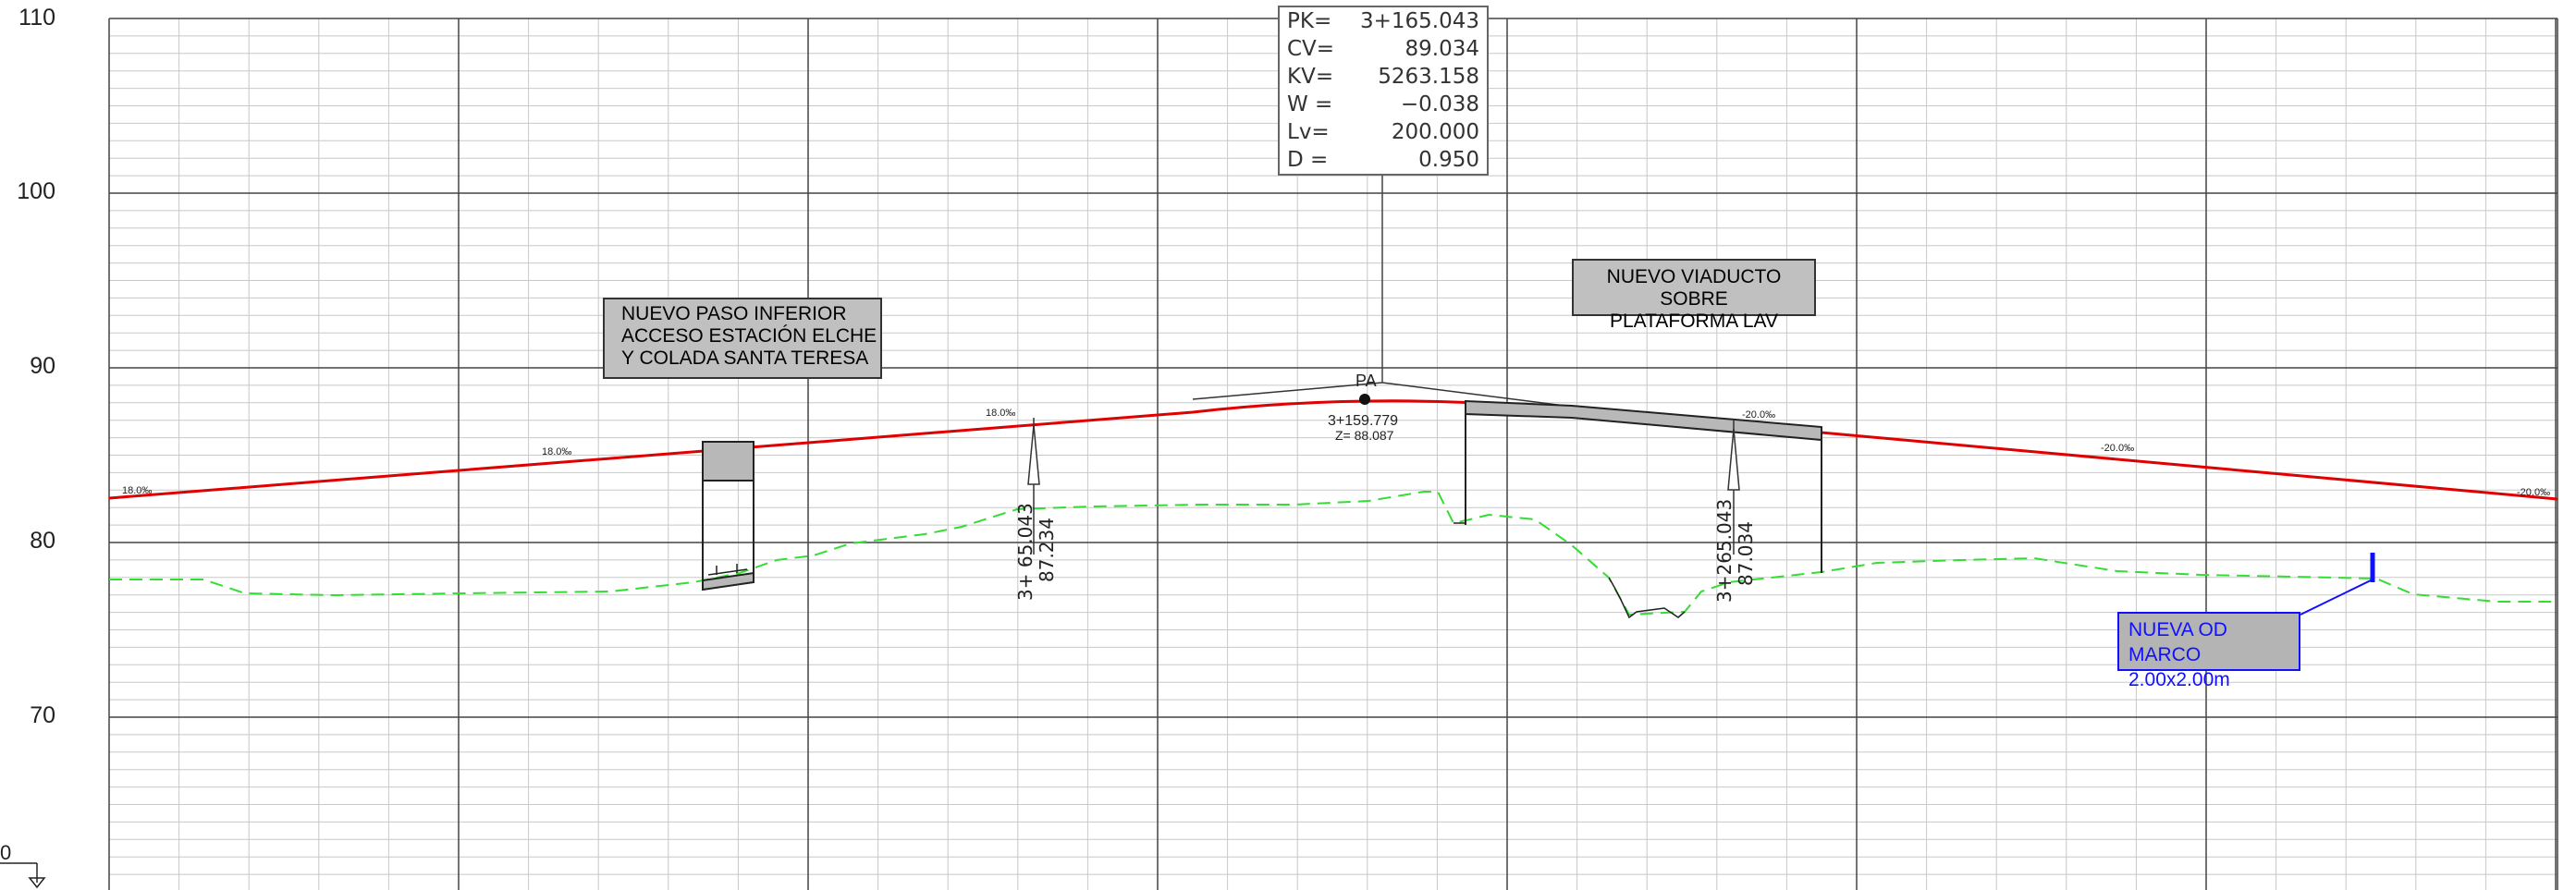 The image size is (2576, 890). I want to click on annotation-line: NUEVO VIADUCTO SOBRE, so click(1694, 288).